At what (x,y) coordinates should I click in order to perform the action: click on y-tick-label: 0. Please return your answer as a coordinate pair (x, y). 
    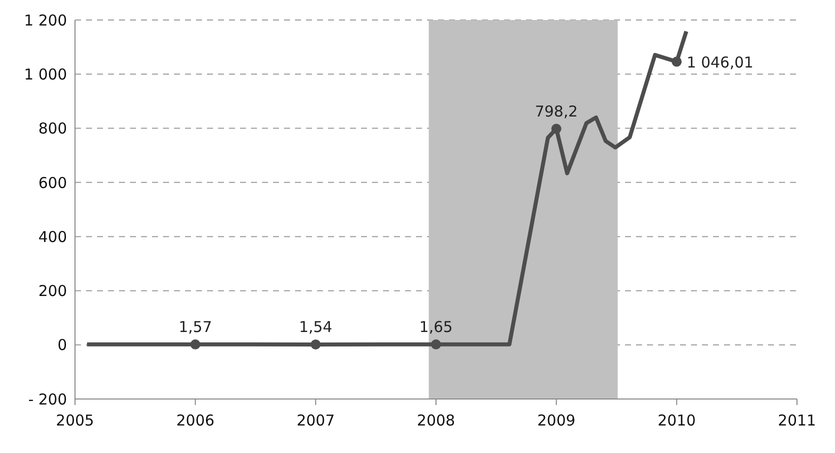
    Looking at the image, I should click on (62, 345).